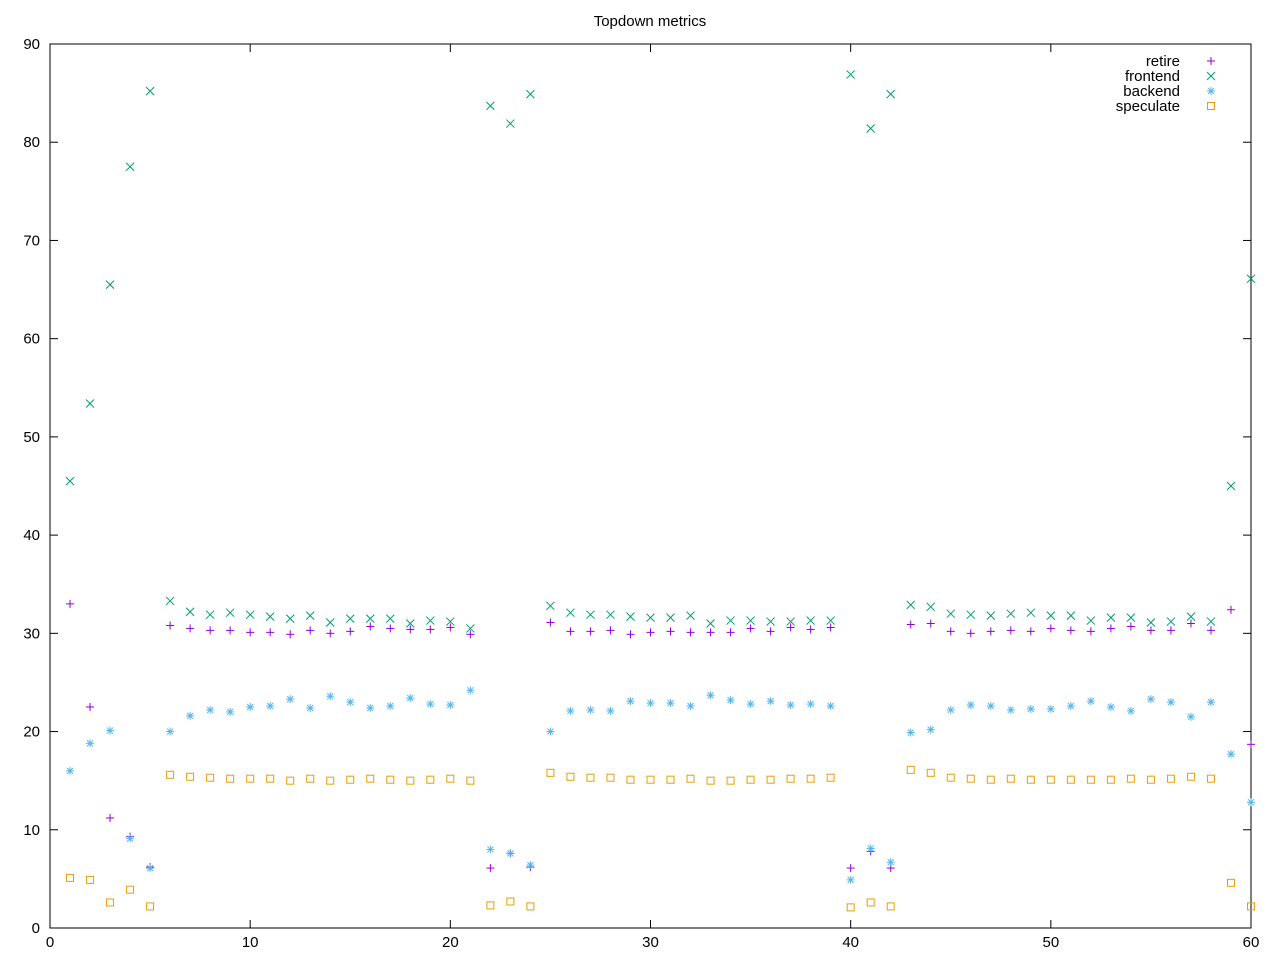 This screenshot has height=960, width=1280. What do you see at coordinates (250, 942) in the screenshot?
I see `x-tick-label: 10` at bounding box center [250, 942].